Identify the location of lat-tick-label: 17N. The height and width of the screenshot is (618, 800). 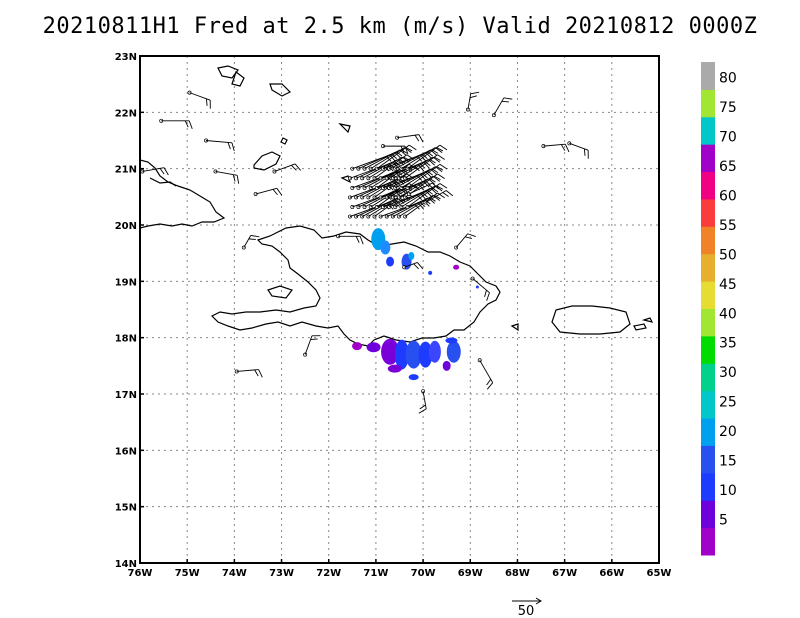
(126, 395).